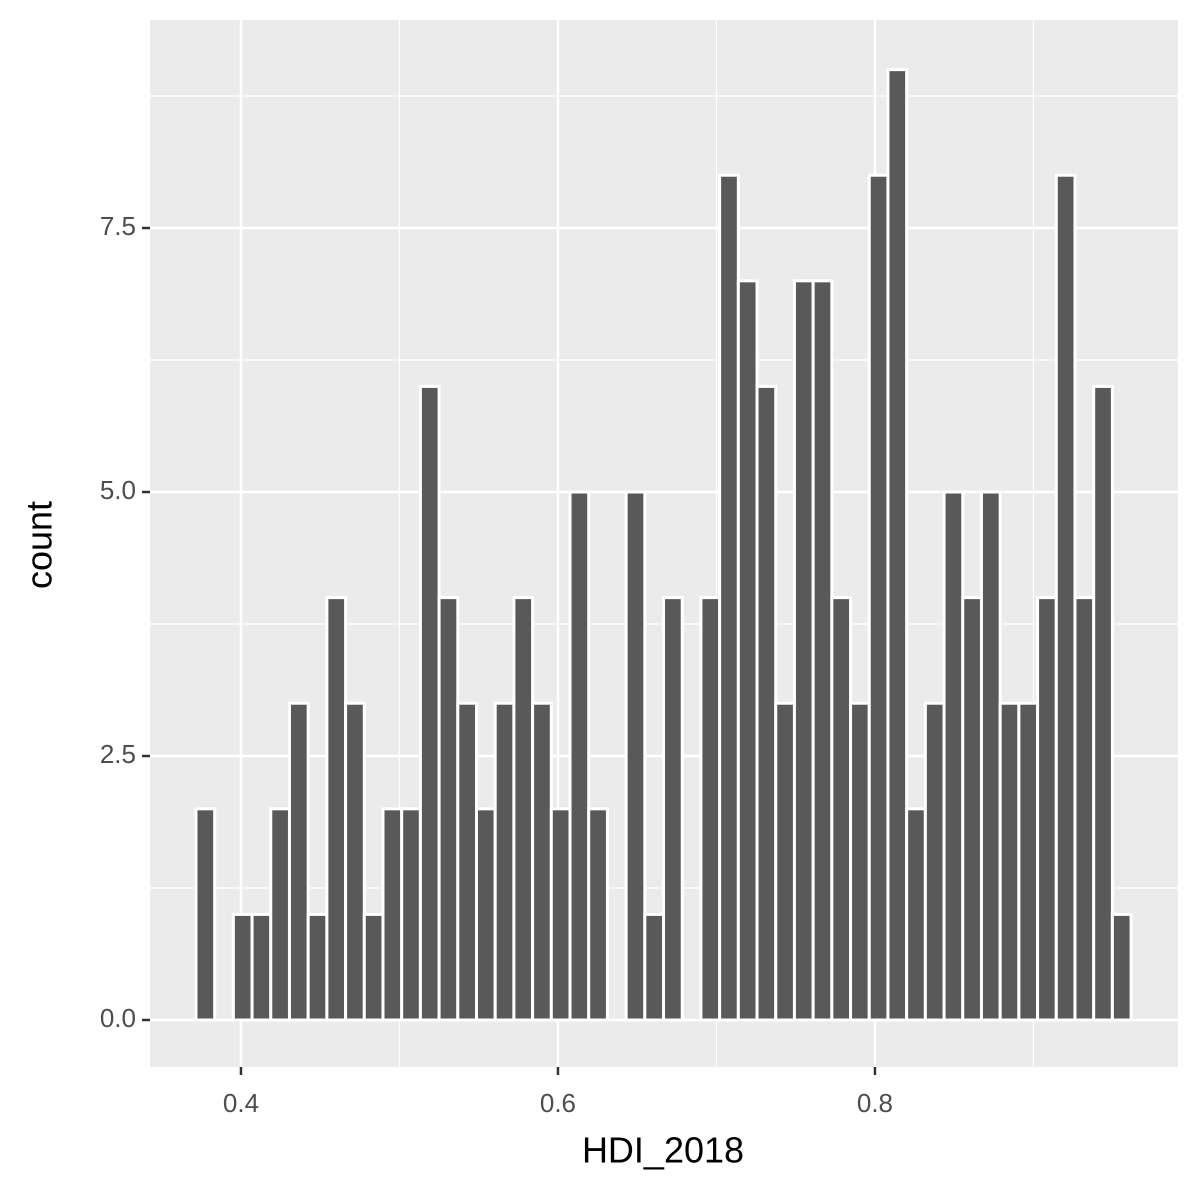 Image resolution: width=1200 pixels, height=1200 pixels. Describe the element at coordinates (118, 1018) in the screenshot. I see `y-tick-label: 0.0` at that location.